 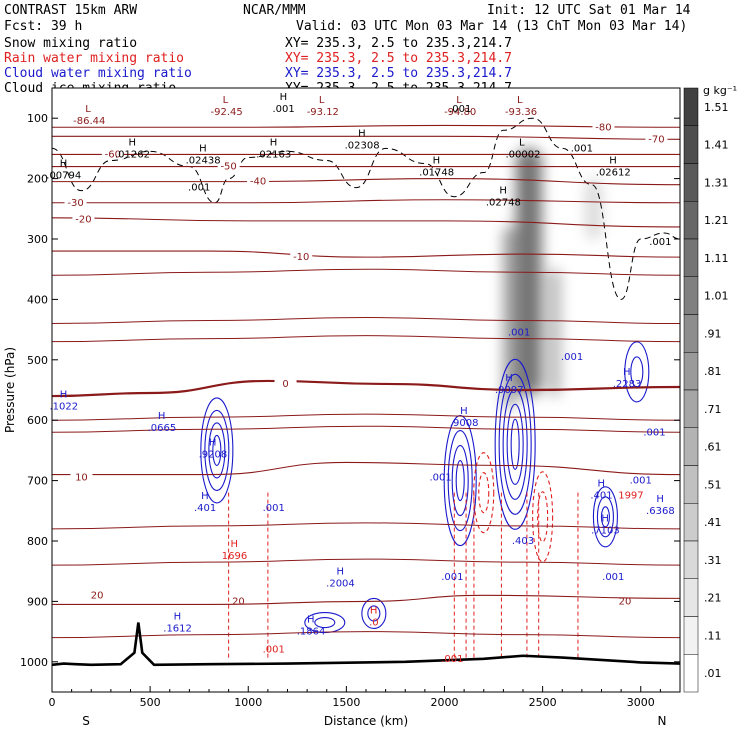 I want to click on extremum-label-34: H.2283, so click(x=627, y=378).